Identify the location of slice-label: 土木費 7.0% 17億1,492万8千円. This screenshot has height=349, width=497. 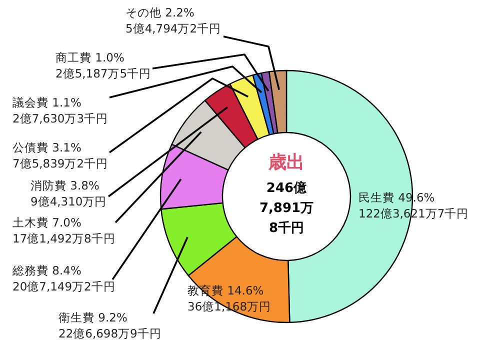
(64, 231).